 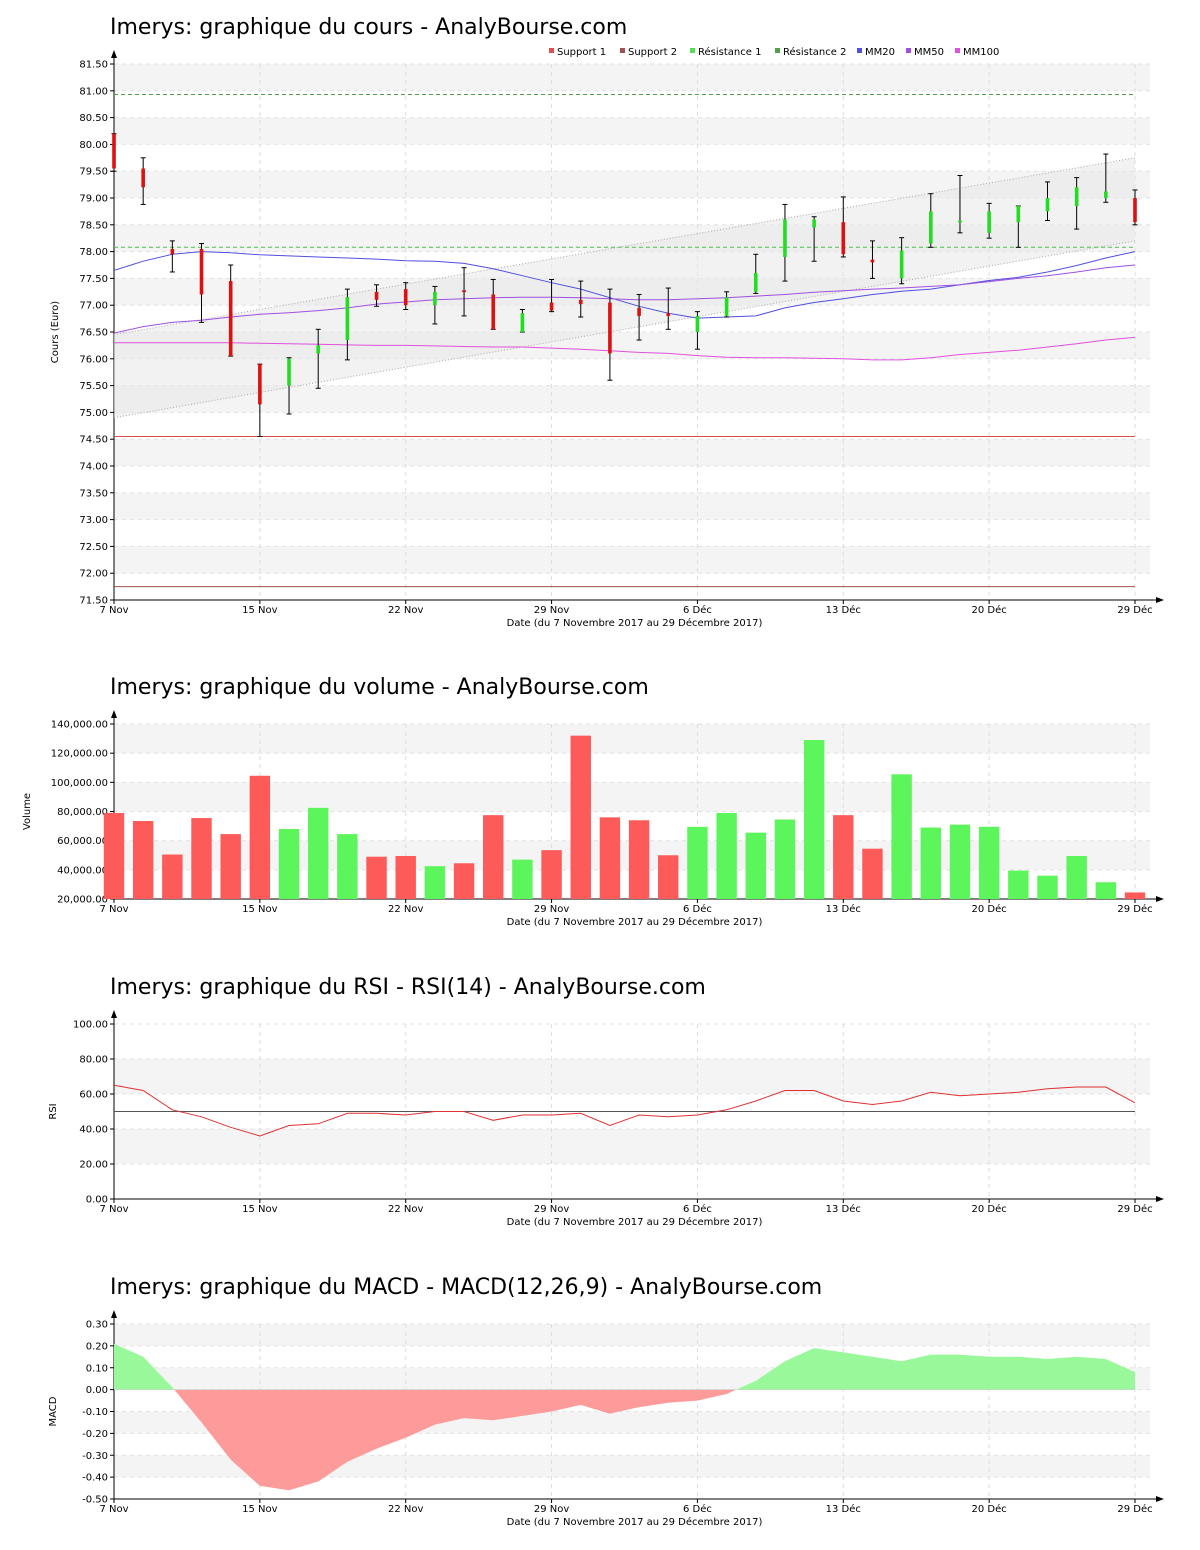 I want to click on y-tick-label: 80.50, so click(x=93, y=118).